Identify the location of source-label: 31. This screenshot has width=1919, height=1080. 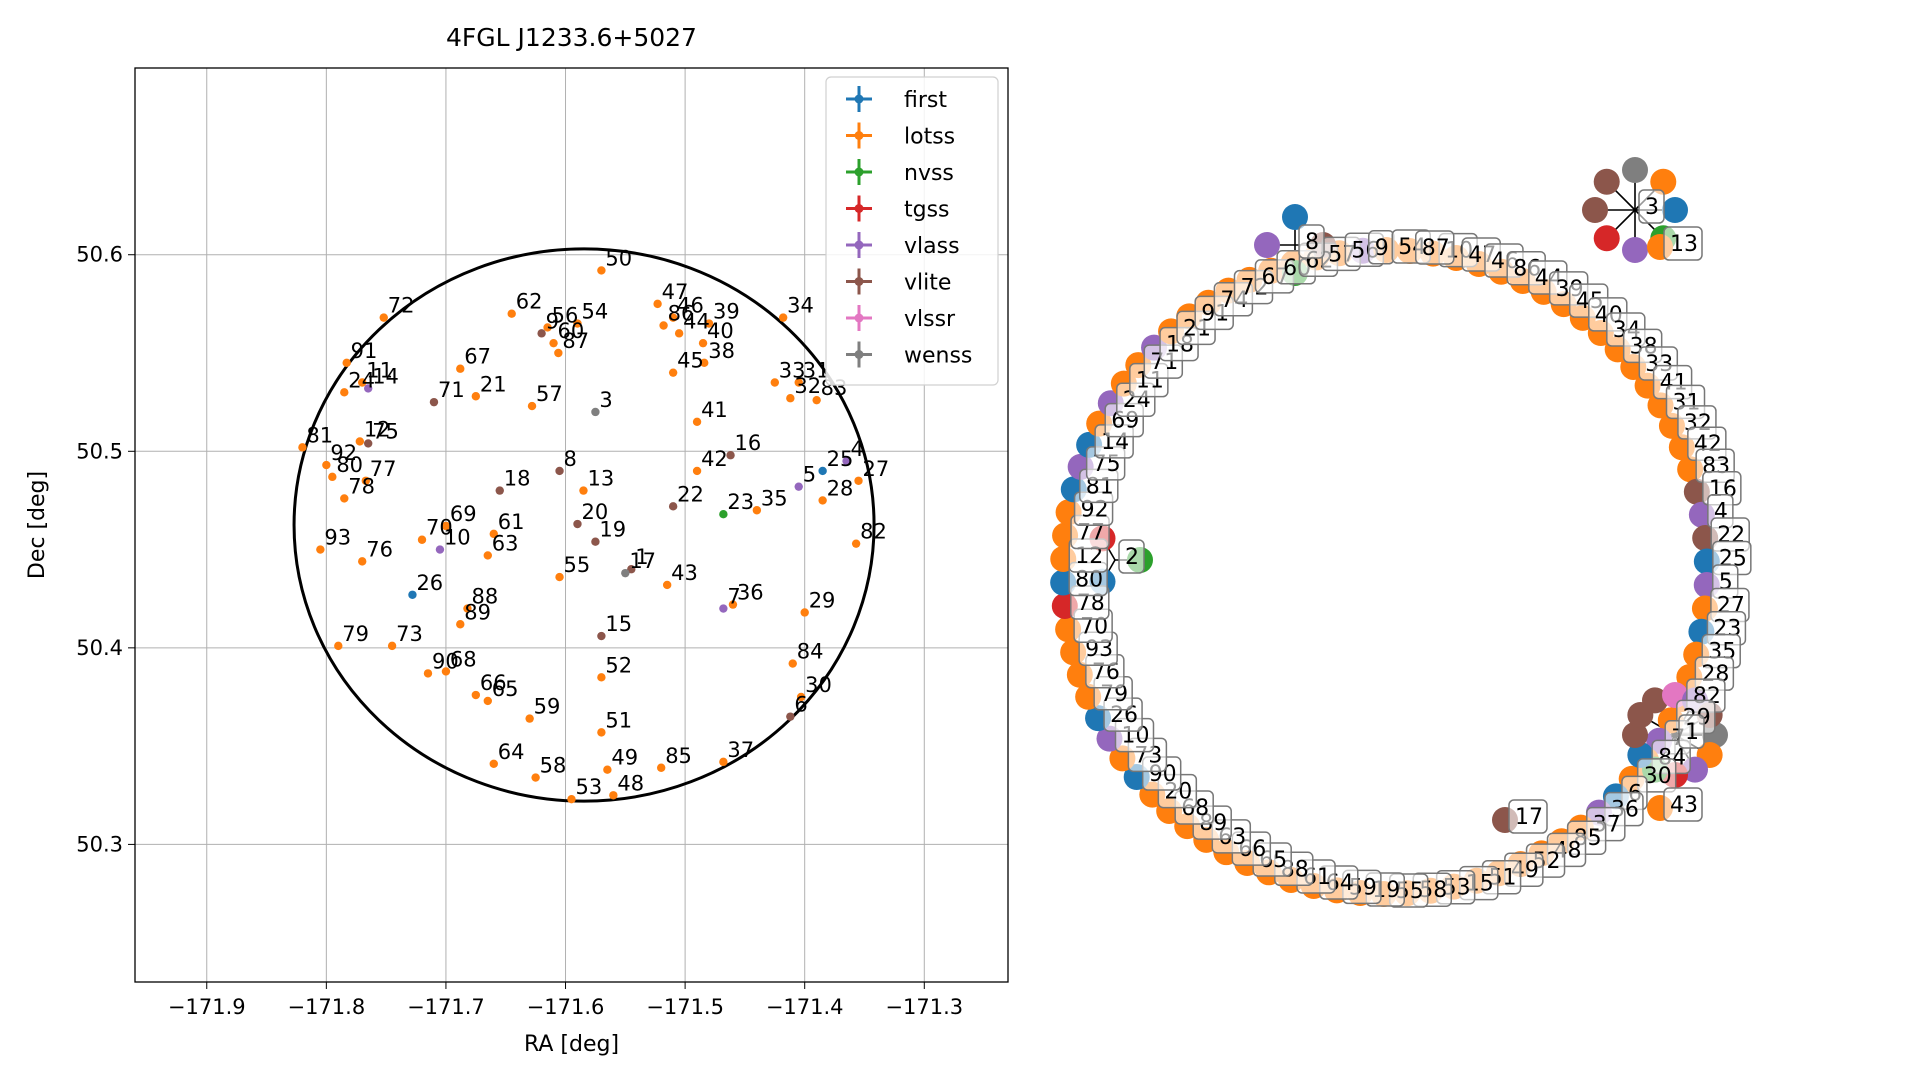
(816, 370).